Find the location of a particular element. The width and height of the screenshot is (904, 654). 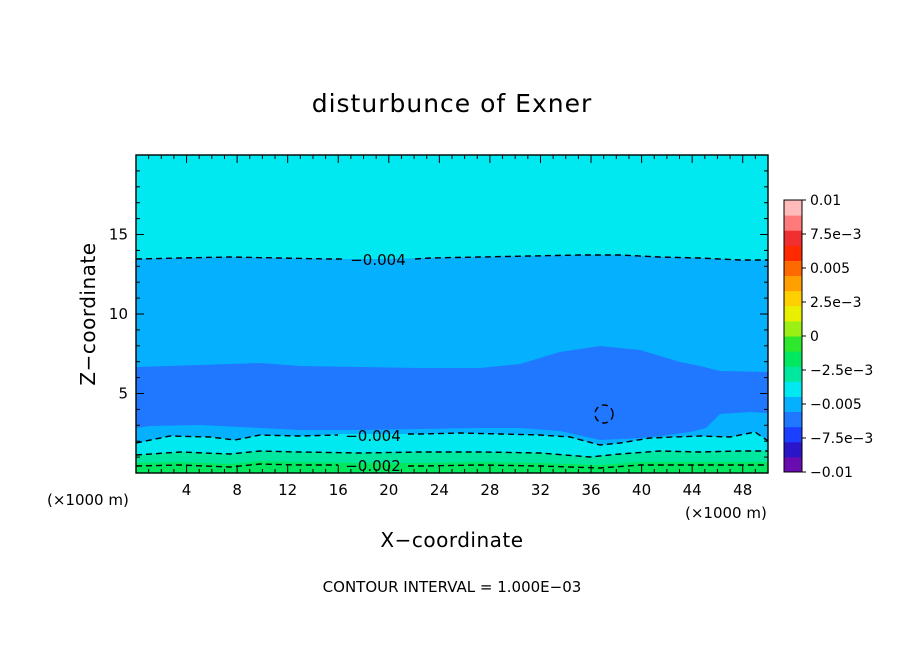

contour-line-lower is located at coordinates (452, 438).